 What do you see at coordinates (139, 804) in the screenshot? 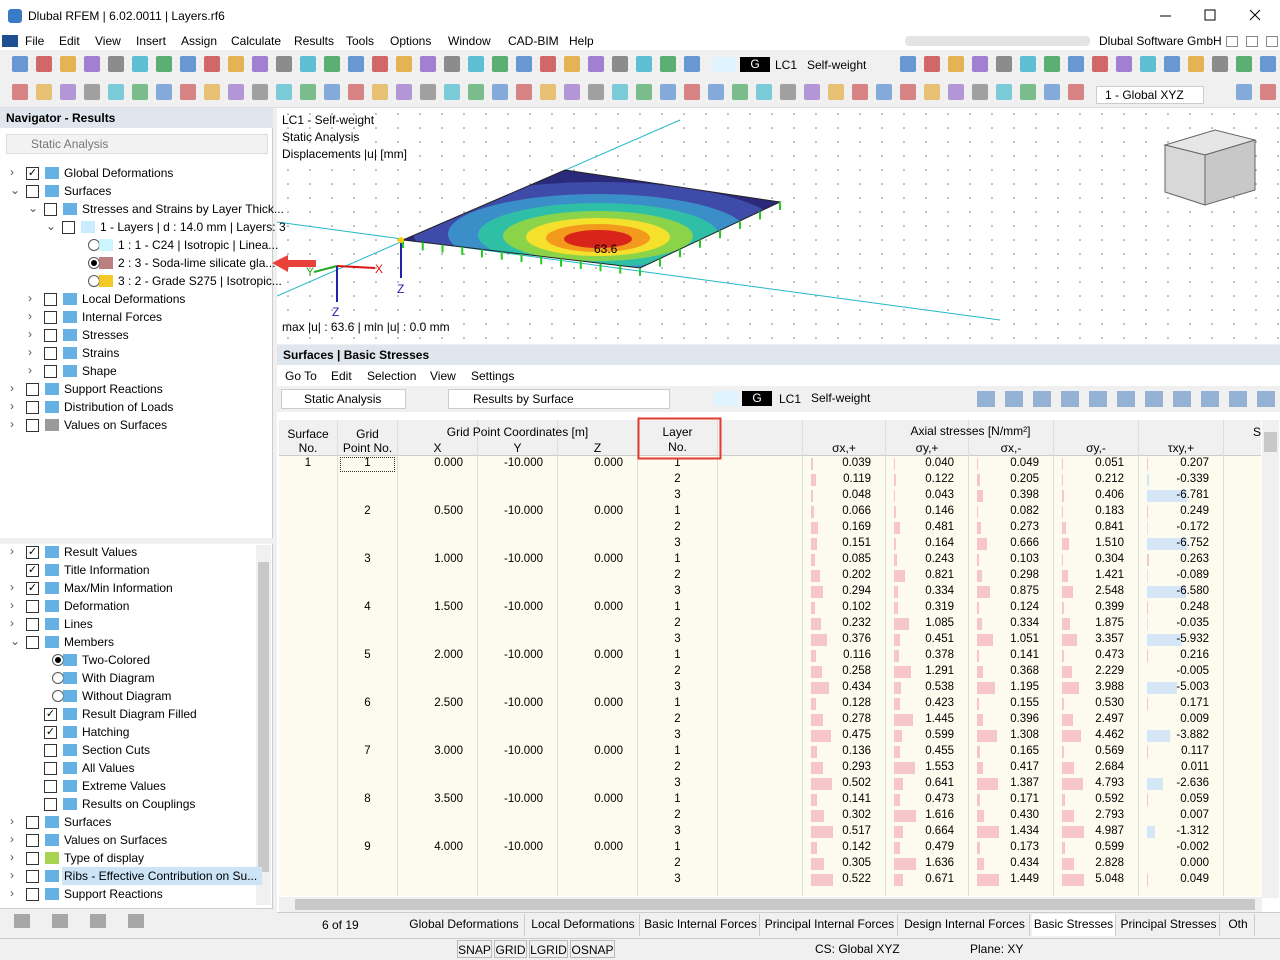
I see `tree-item: Results on Couplings` at bounding box center [139, 804].